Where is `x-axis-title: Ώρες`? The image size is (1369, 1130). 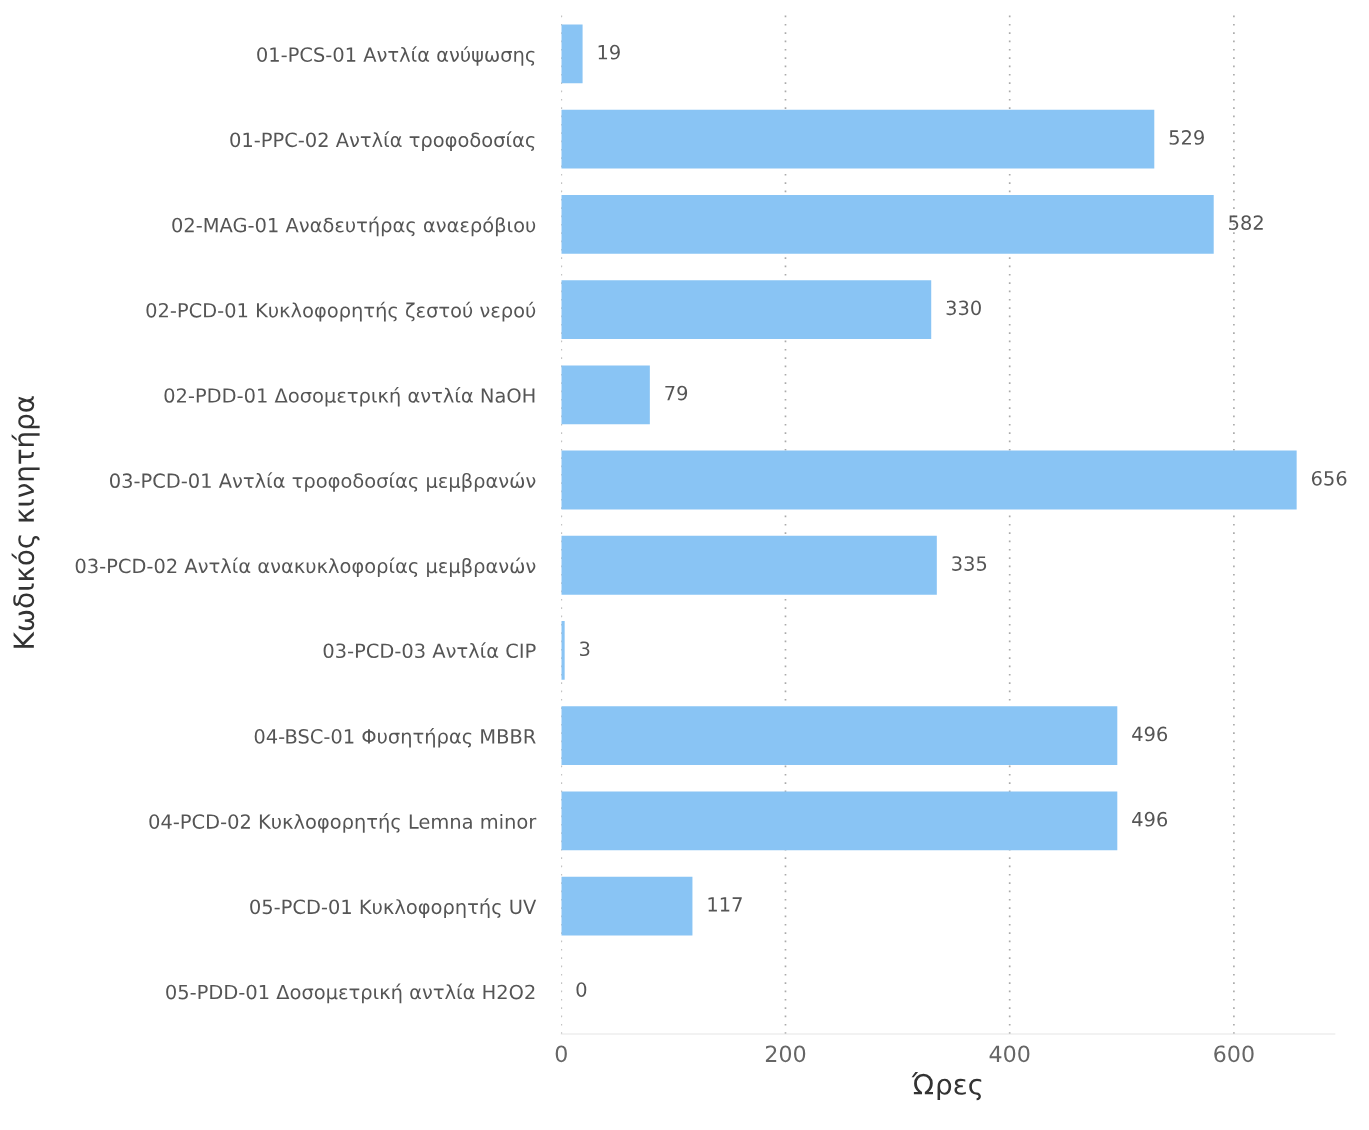 x-axis-title: Ώρες is located at coordinates (946, 1086).